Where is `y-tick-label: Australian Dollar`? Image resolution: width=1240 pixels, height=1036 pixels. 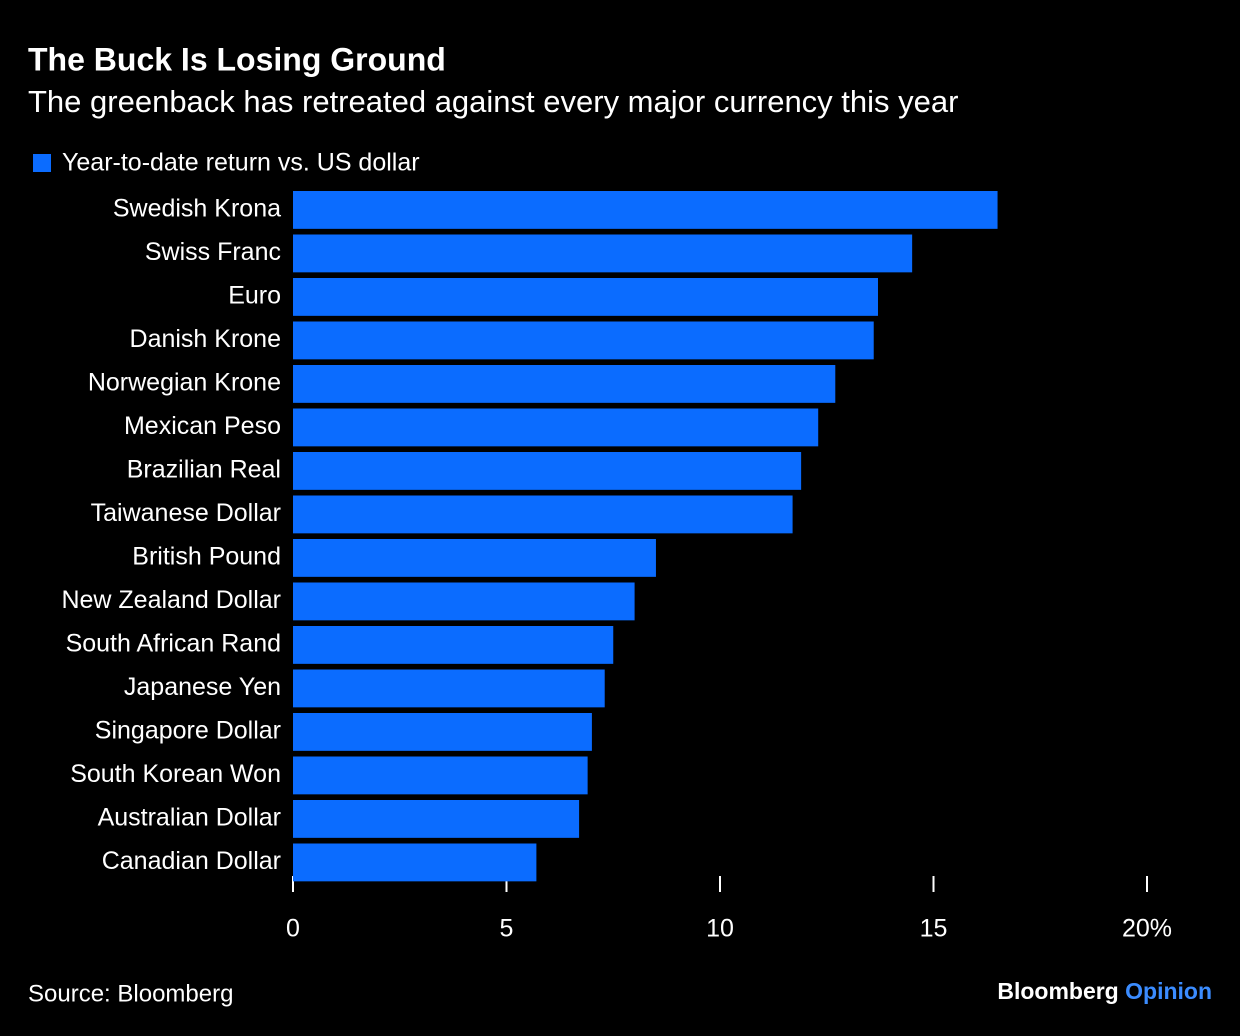
y-tick-label: Australian Dollar is located at coordinates (189, 817).